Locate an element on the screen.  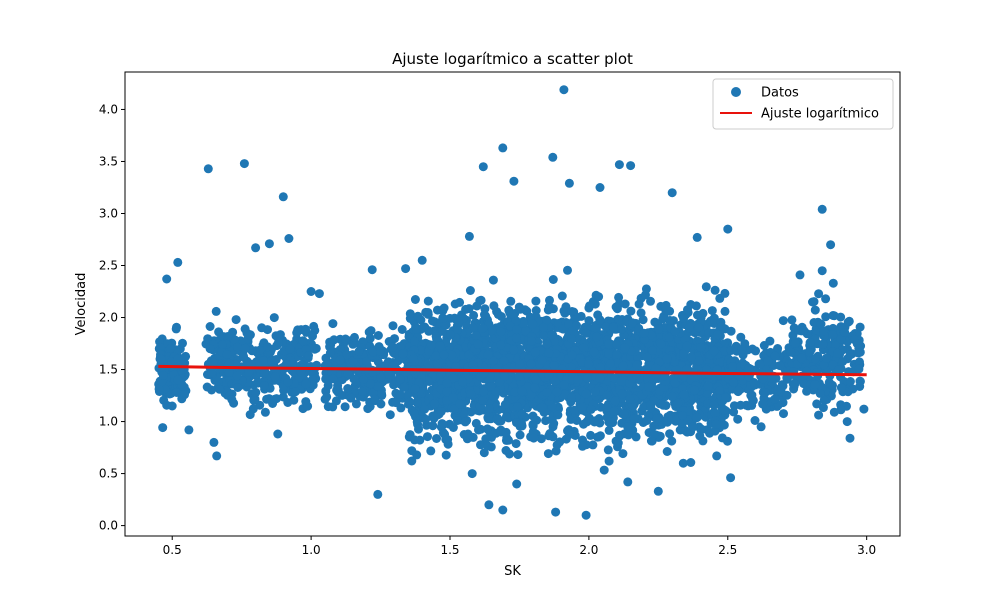
y-tick-label: 4.0 is located at coordinates (108, 109).